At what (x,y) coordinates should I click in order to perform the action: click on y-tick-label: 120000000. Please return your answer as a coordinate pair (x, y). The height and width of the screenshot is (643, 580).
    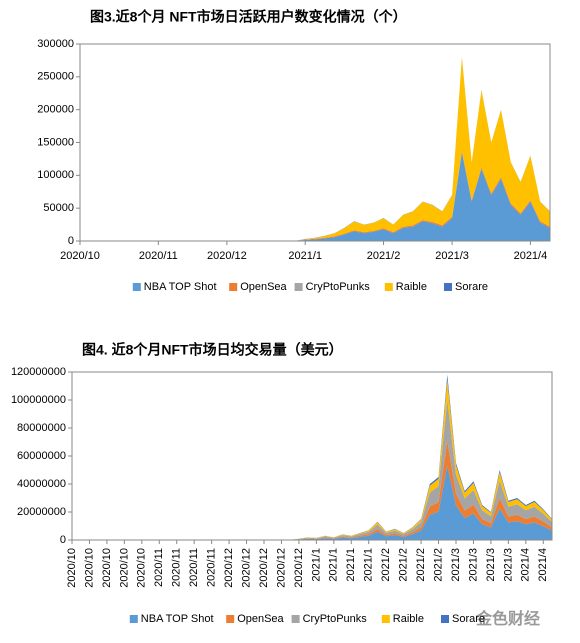
    Looking at the image, I should click on (38, 372).